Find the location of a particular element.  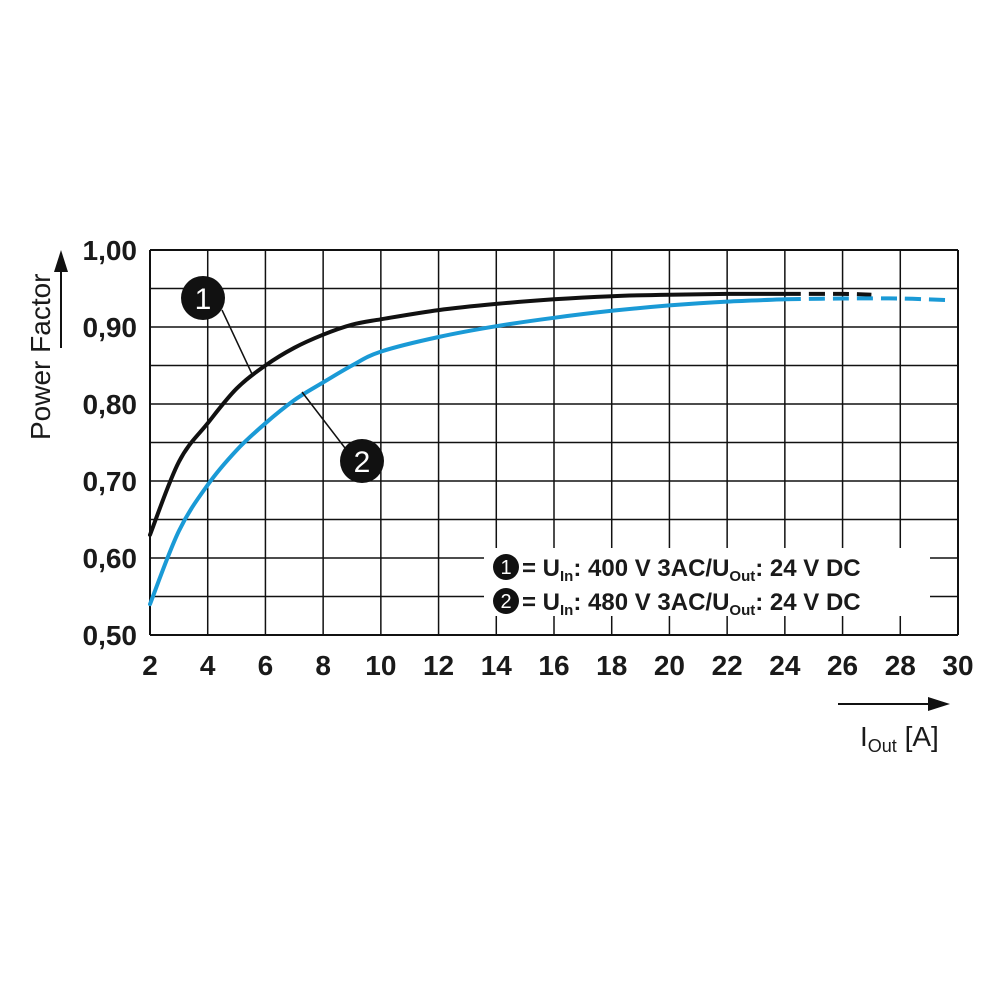

series-1-extension is located at coordinates (828, 294).